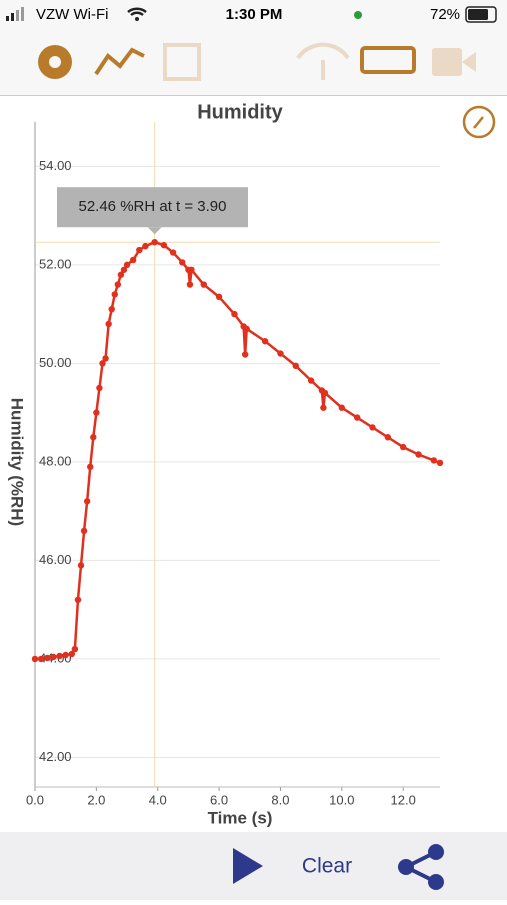 The width and height of the screenshot is (507, 905). What do you see at coordinates (469, 62) in the screenshot?
I see `camera-lens` at bounding box center [469, 62].